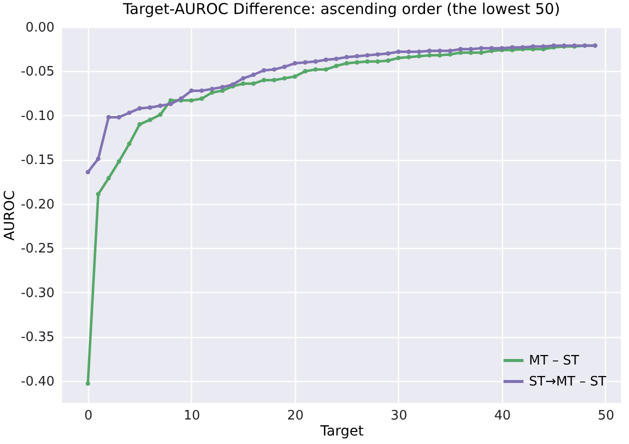 The width and height of the screenshot is (629, 444). I want to click on y-tick-label: -0.20, so click(37, 204).